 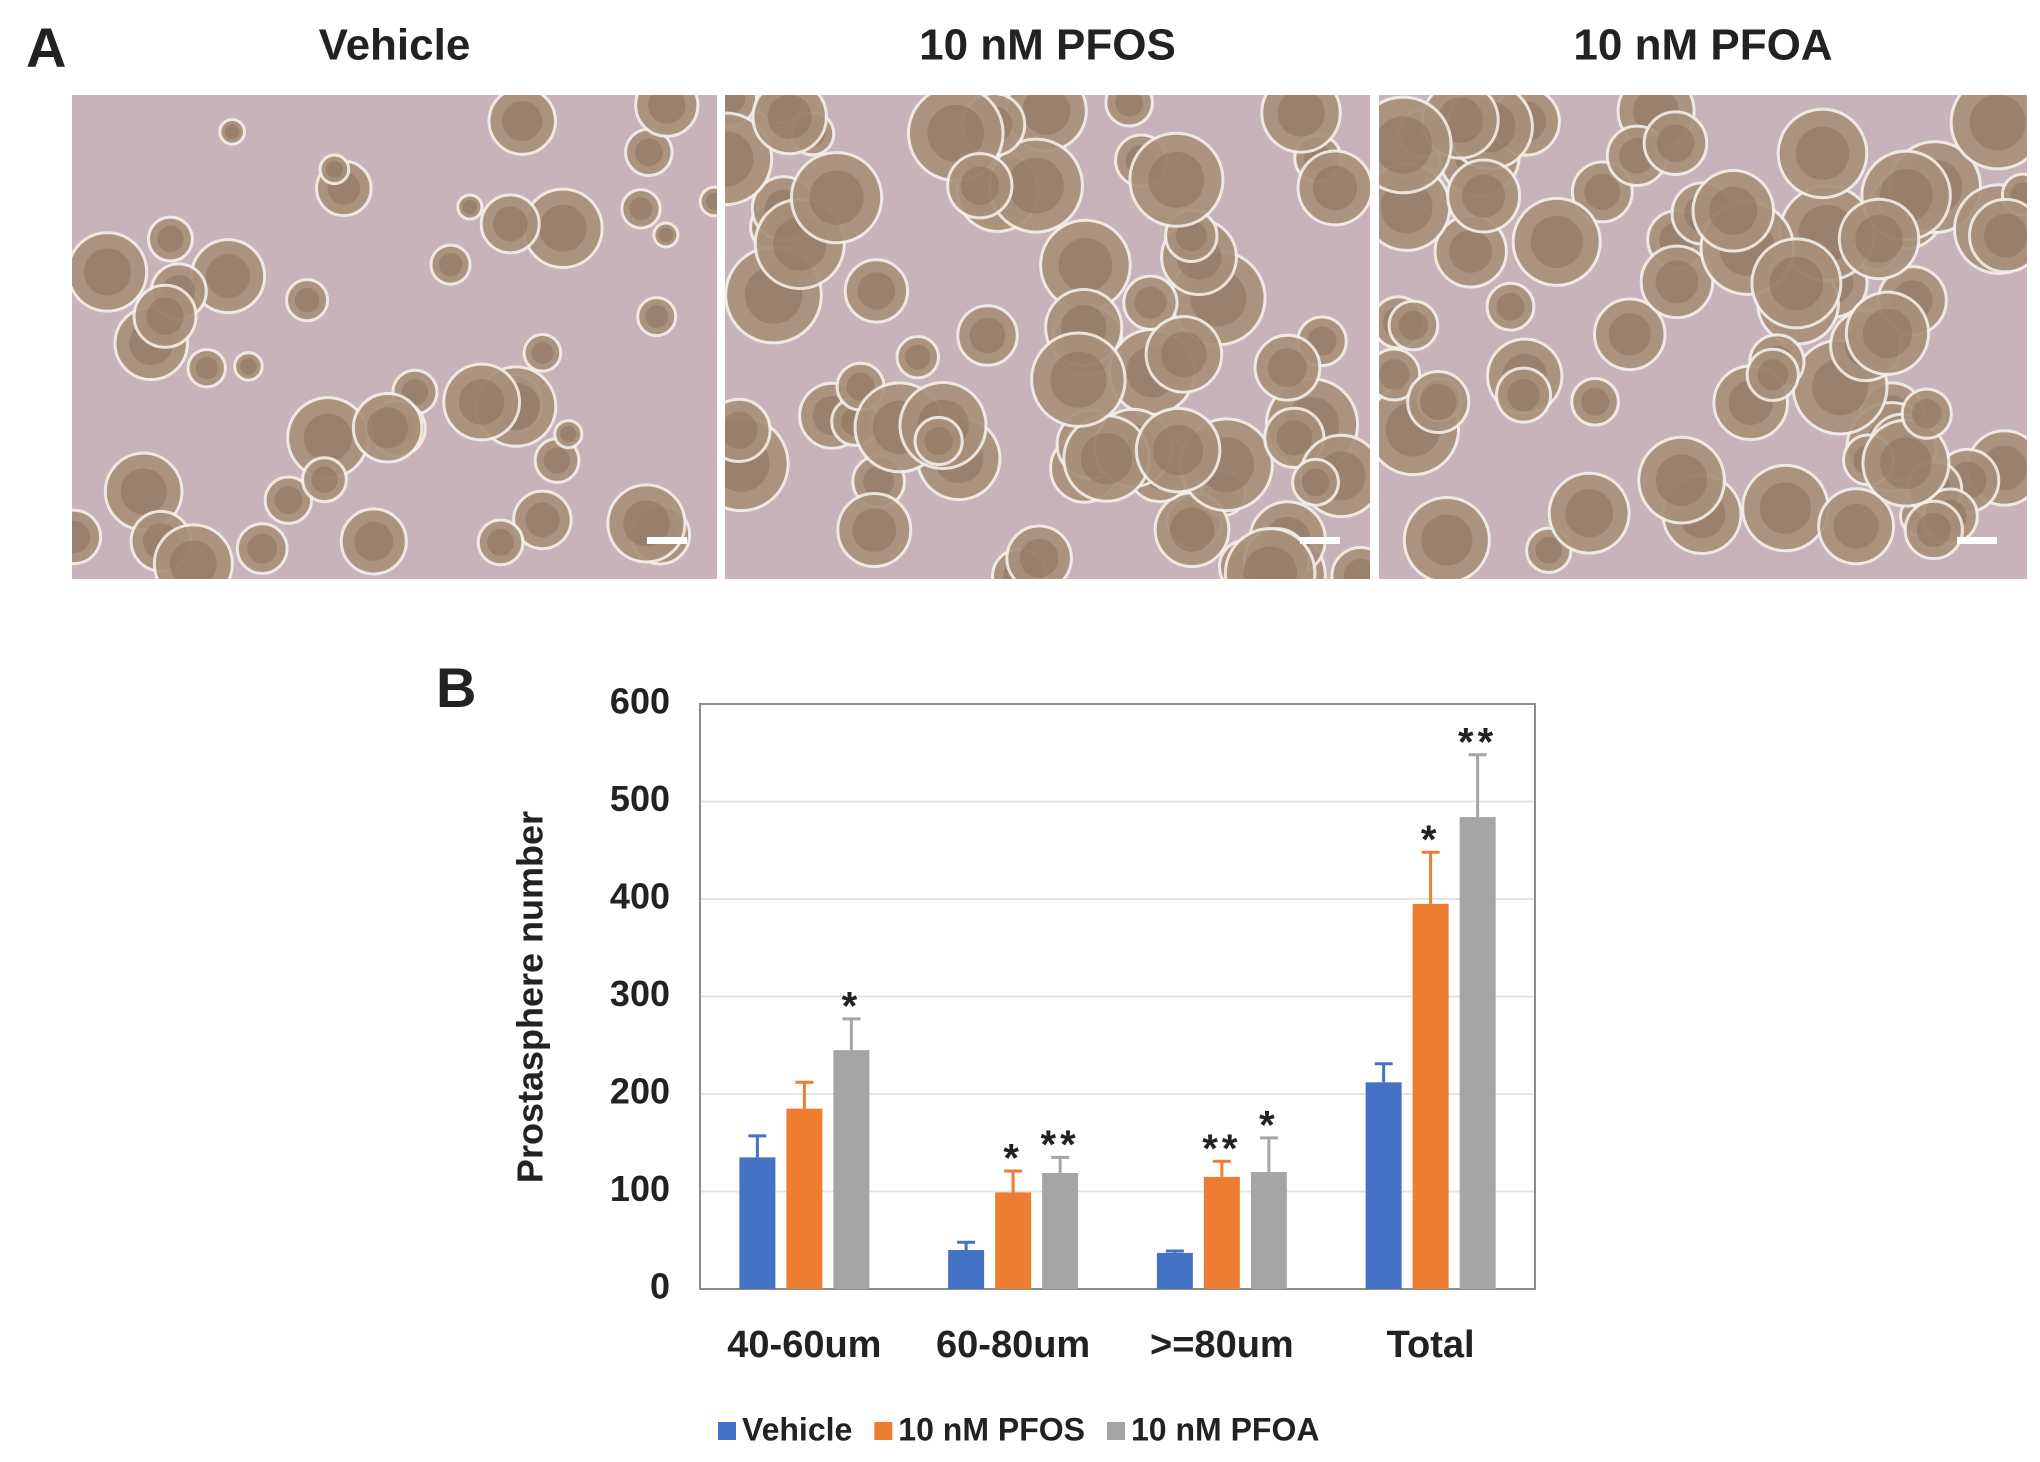 I want to click on x-tick-label: 40-60um, so click(x=804, y=1345).